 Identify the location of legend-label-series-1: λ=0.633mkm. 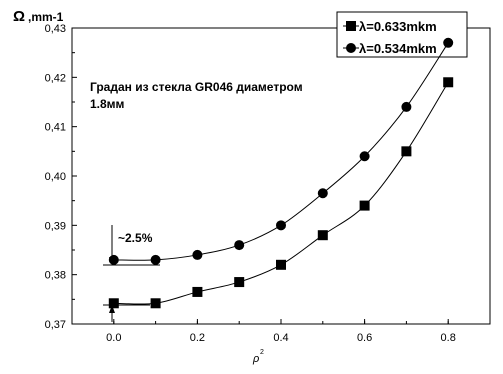
(398, 26).